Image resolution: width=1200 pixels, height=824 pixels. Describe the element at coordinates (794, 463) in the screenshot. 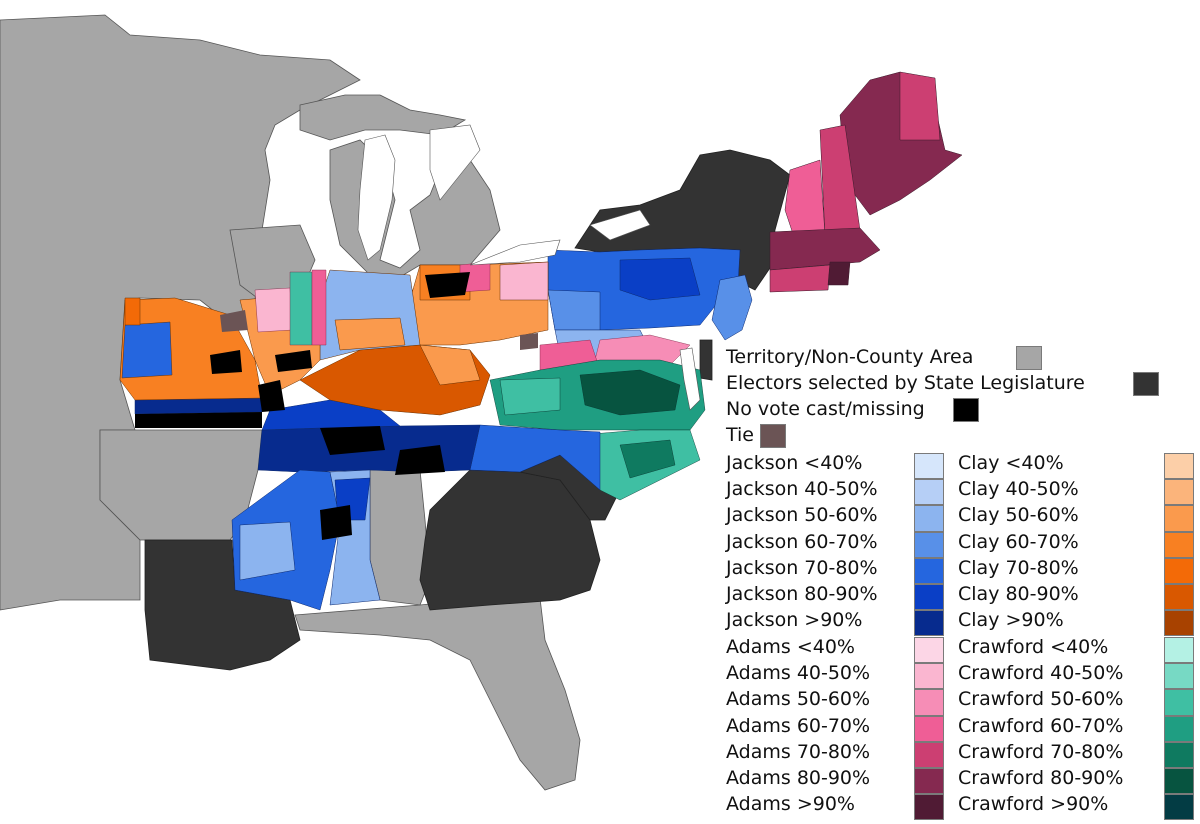

I see `legend-jackson-label: Jackson <40%` at that location.